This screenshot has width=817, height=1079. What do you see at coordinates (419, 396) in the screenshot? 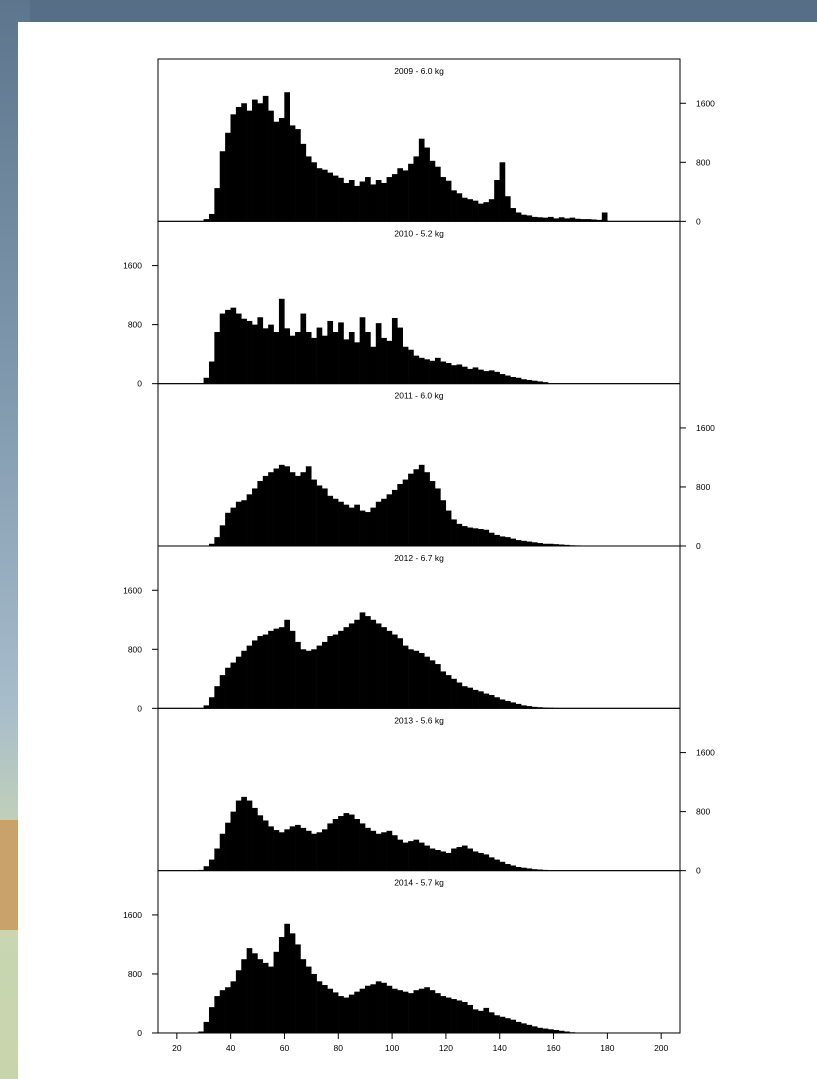
I see `panel-title: 2011 - 6.0 kg` at bounding box center [419, 396].